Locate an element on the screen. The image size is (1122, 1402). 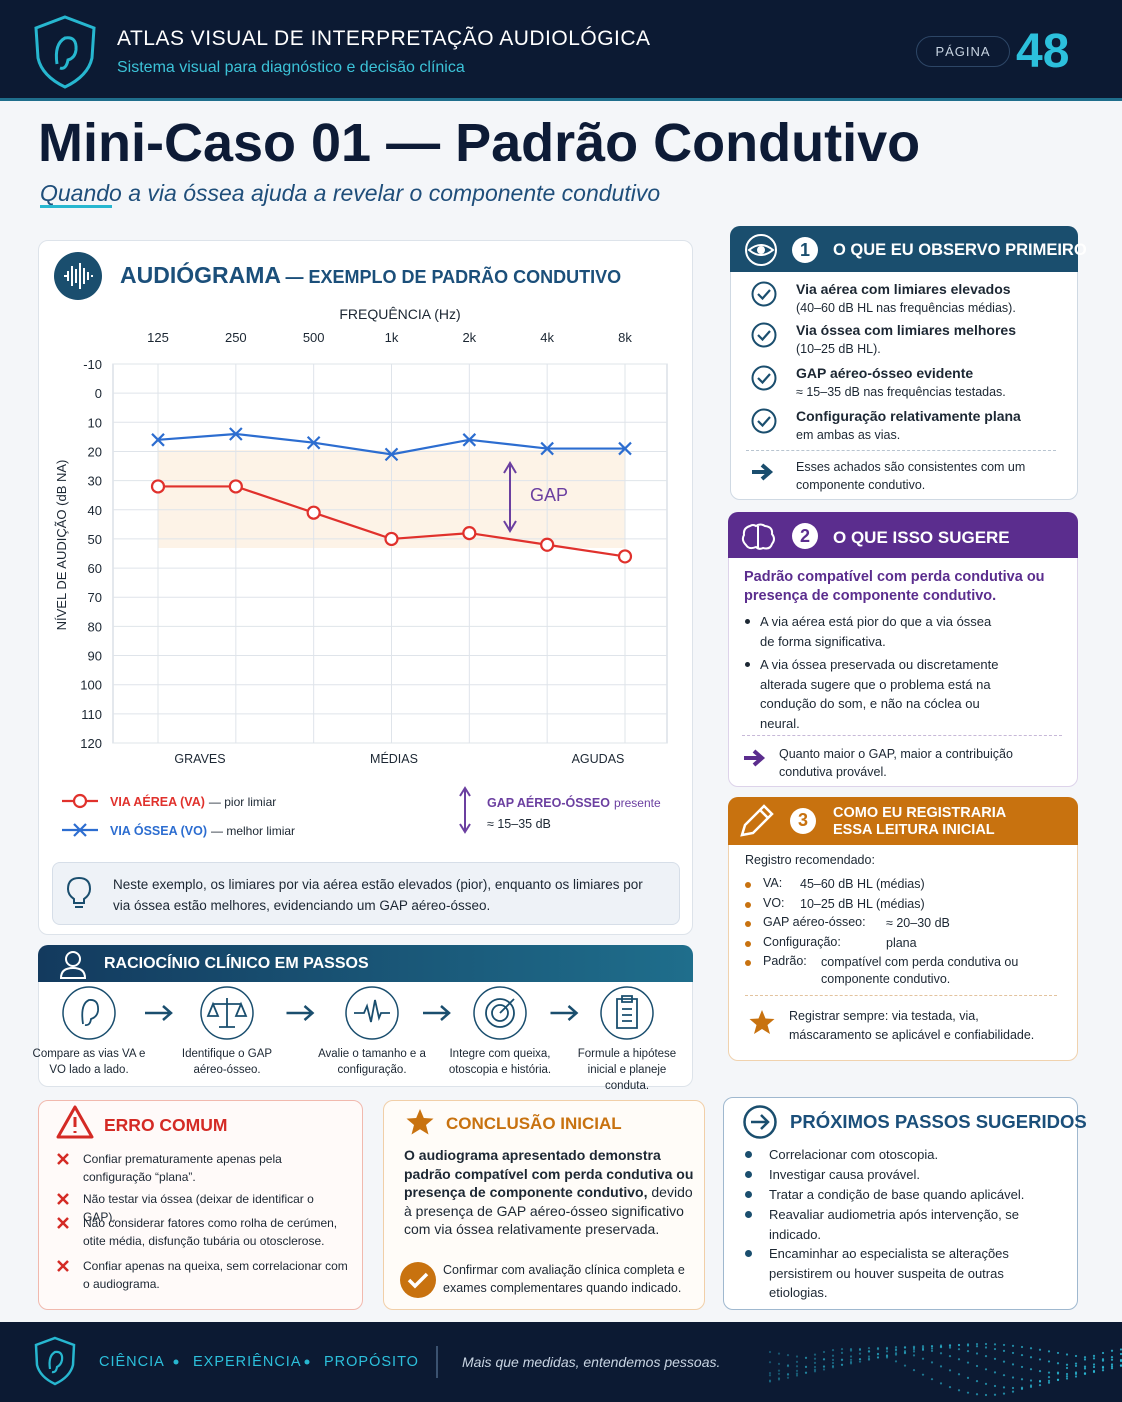
conclusion-title: CONCLUSÃO INICIAL is located at coordinates (534, 1123).